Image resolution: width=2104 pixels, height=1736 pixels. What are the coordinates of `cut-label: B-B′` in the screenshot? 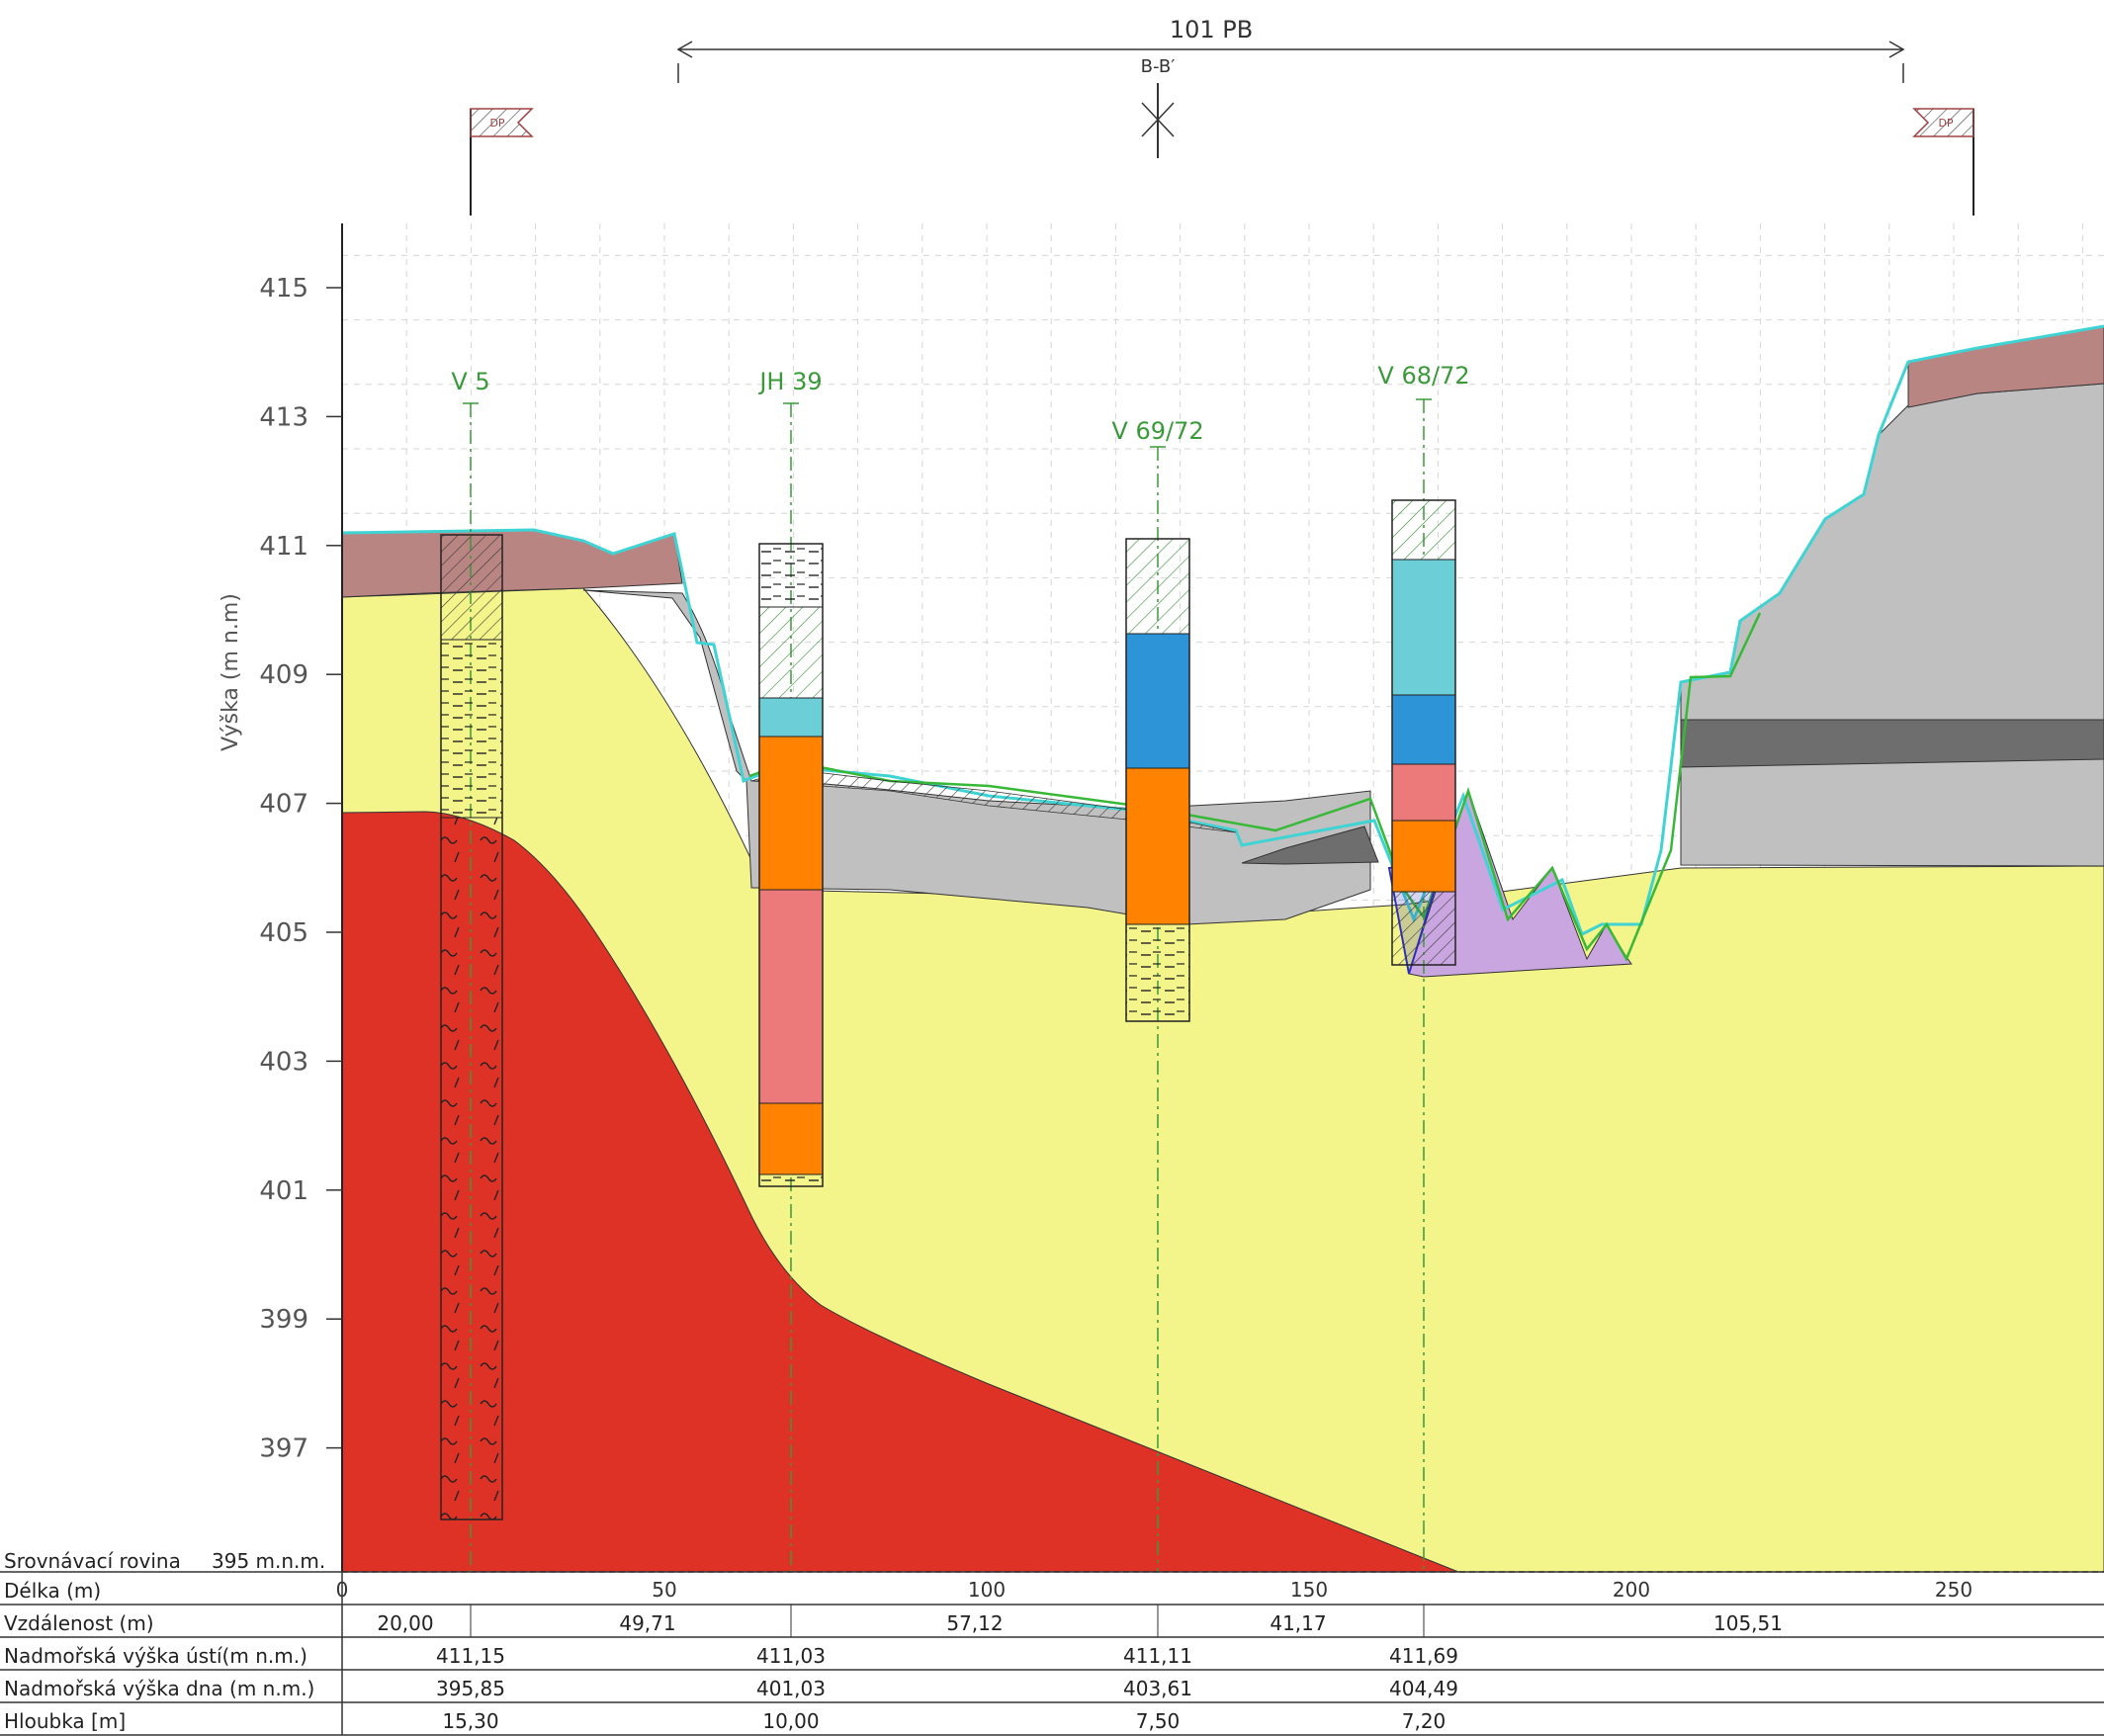 It's located at (1158, 66).